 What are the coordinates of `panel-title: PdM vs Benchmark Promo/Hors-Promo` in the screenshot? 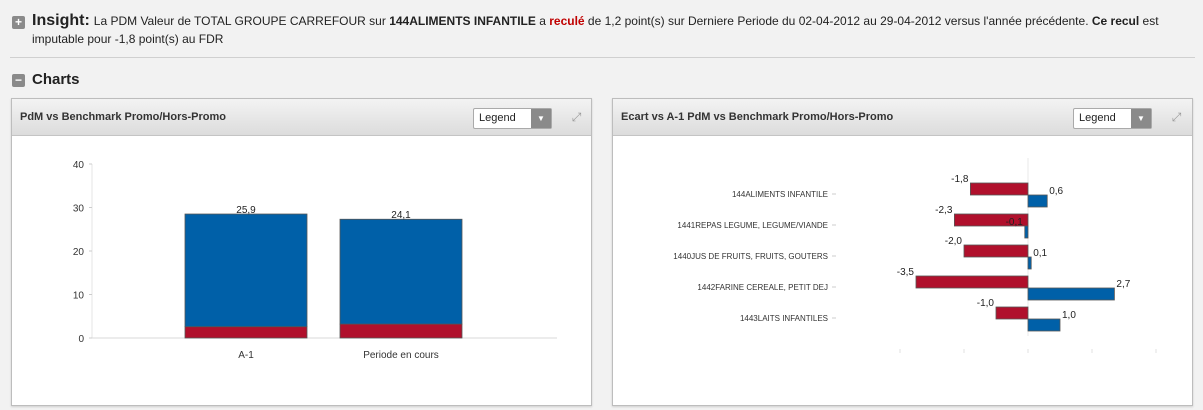 It's located at (123, 117).